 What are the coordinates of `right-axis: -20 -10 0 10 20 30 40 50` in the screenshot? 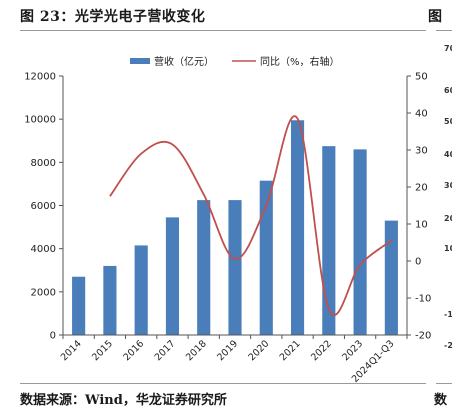 It's located at (418, 207).